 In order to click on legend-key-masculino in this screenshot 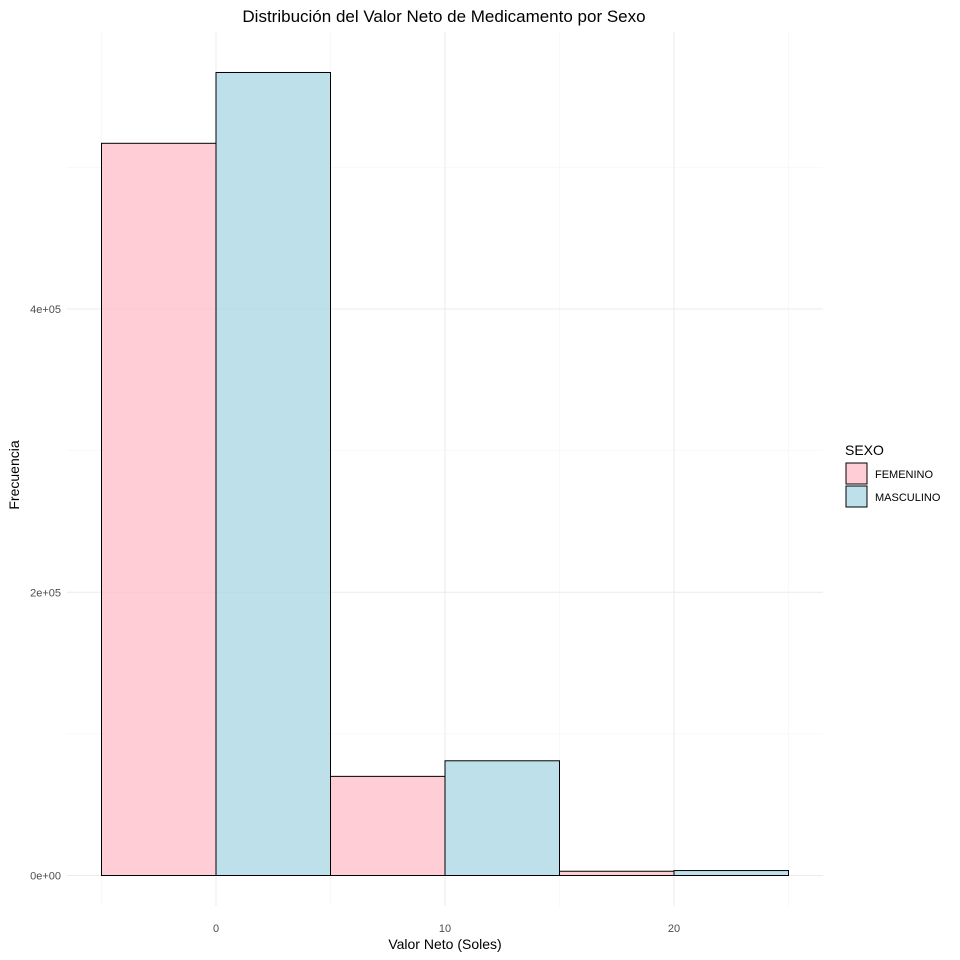, I will do `click(856, 496)`.